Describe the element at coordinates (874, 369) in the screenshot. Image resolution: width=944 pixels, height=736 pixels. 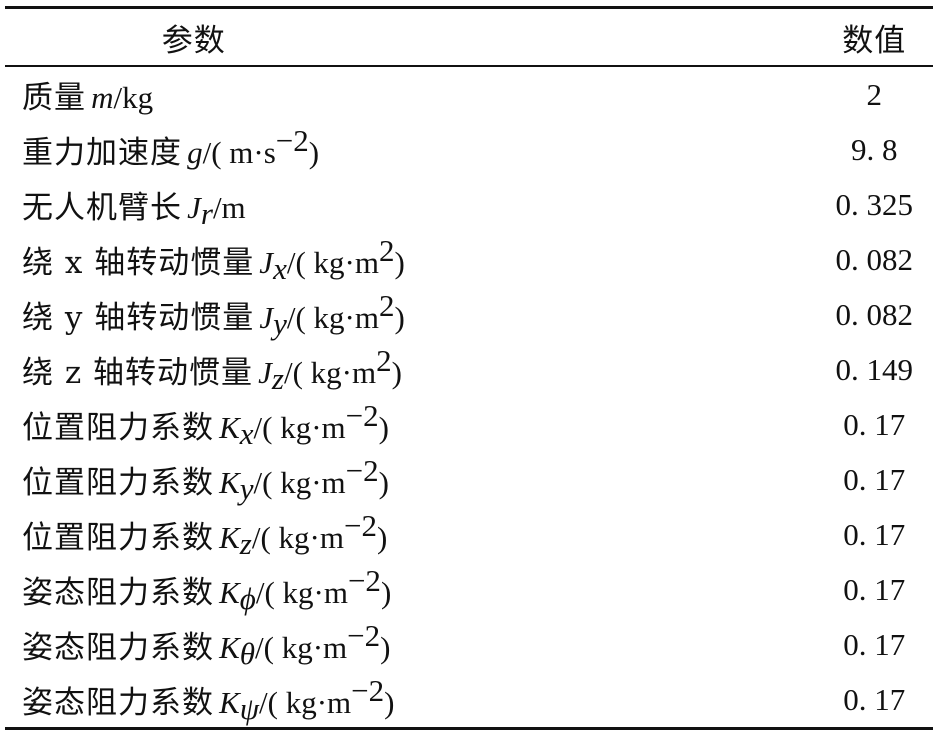
I see `param-value: 0. 149` at that location.